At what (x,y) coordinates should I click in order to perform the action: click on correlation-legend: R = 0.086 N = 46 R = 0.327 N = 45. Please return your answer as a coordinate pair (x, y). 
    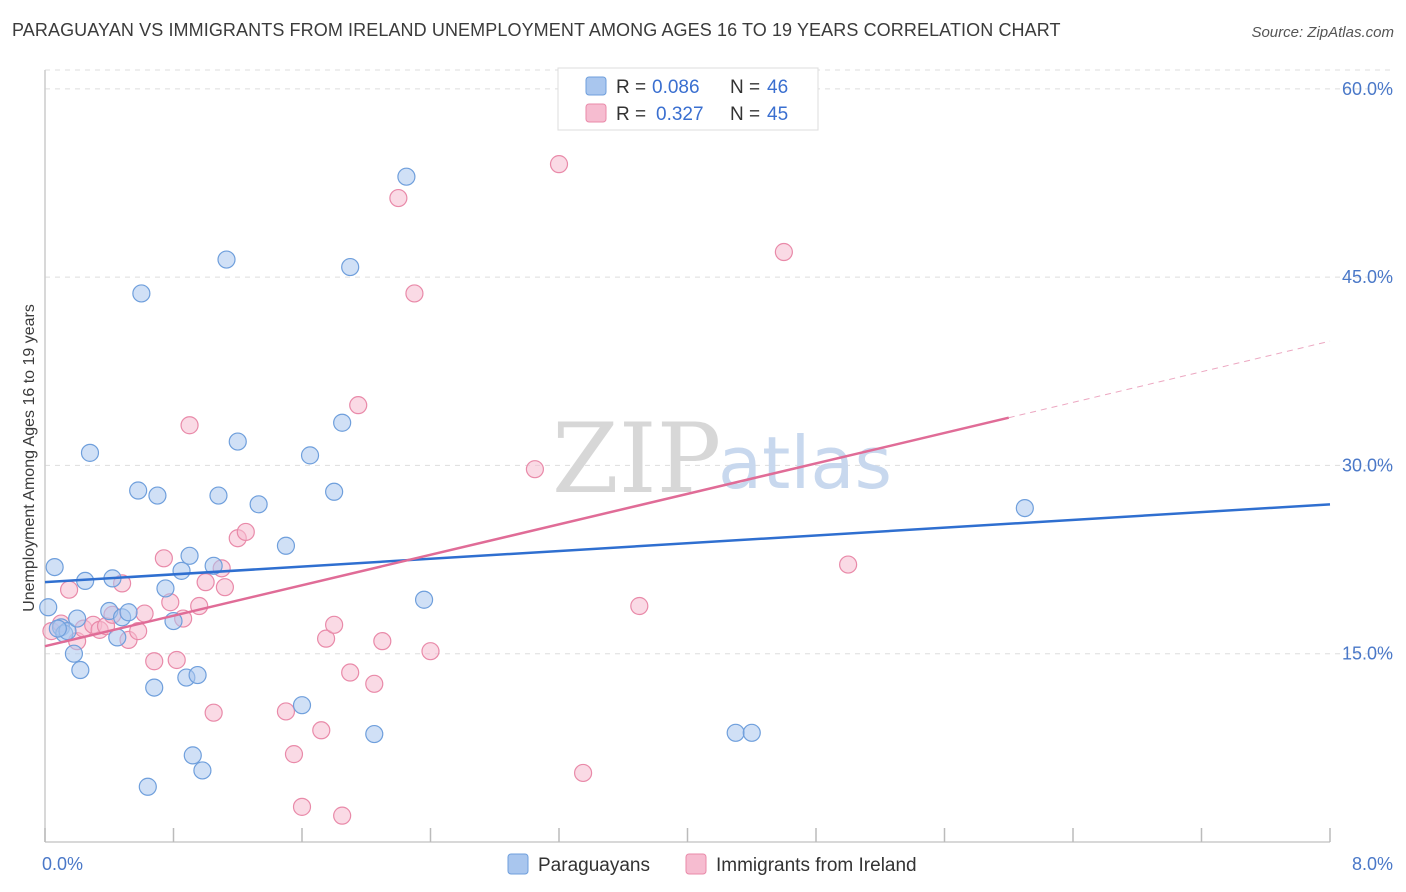
    Looking at the image, I should click on (688, 99).